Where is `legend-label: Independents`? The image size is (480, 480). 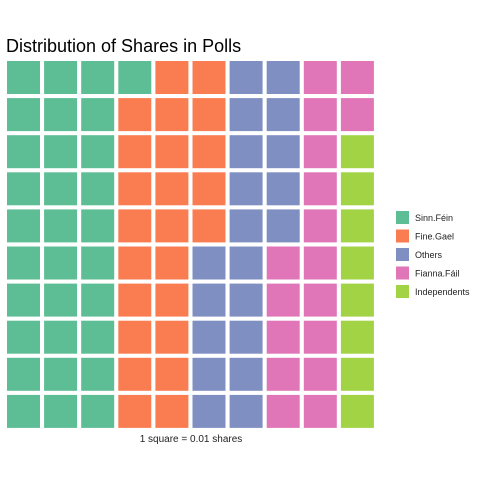 legend-label: Independents is located at coordinates (442, 292).